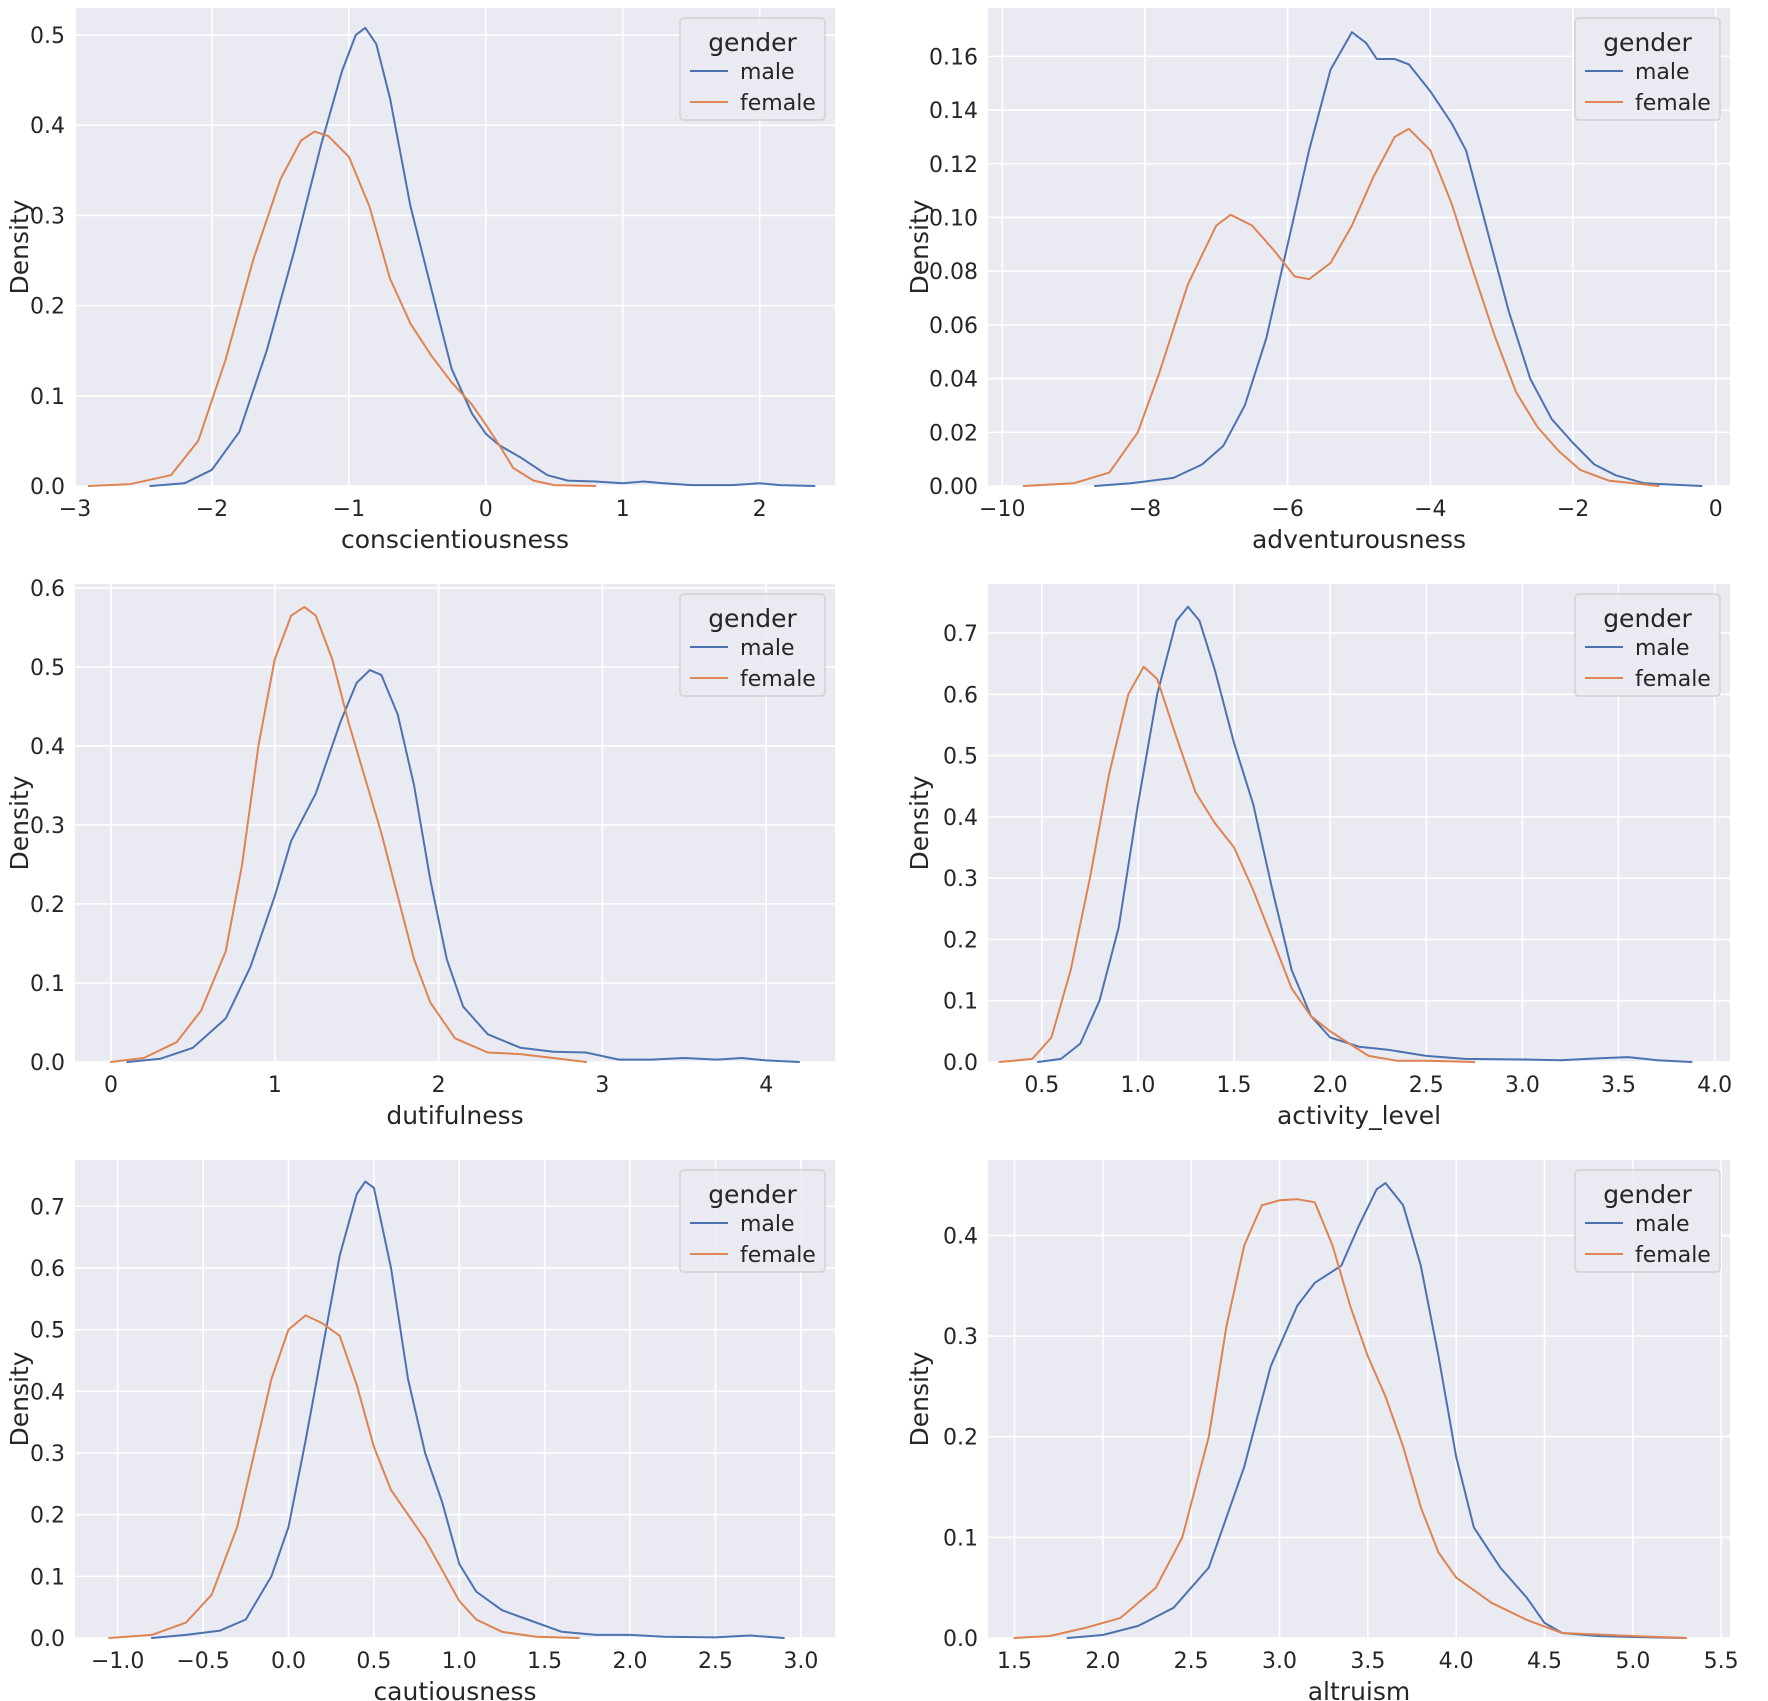  Describe the element at coordinates (1430, 509) in the screenshot. I see `x-tick-label: −4` at that location.